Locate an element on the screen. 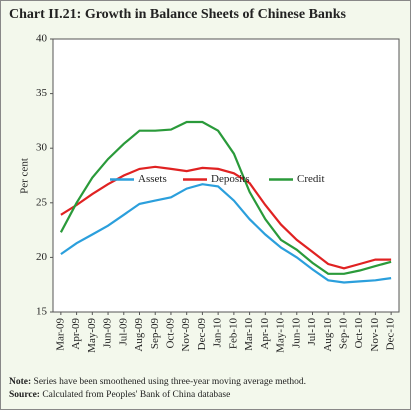  source-label: Source: is located at coordinates (24, 395).